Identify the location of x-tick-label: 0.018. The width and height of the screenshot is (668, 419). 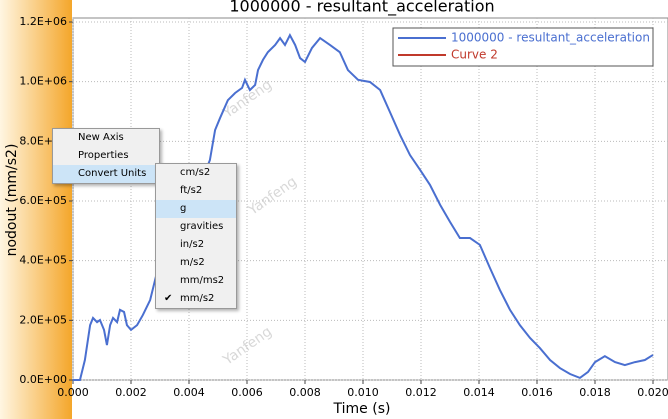
(595, 392).